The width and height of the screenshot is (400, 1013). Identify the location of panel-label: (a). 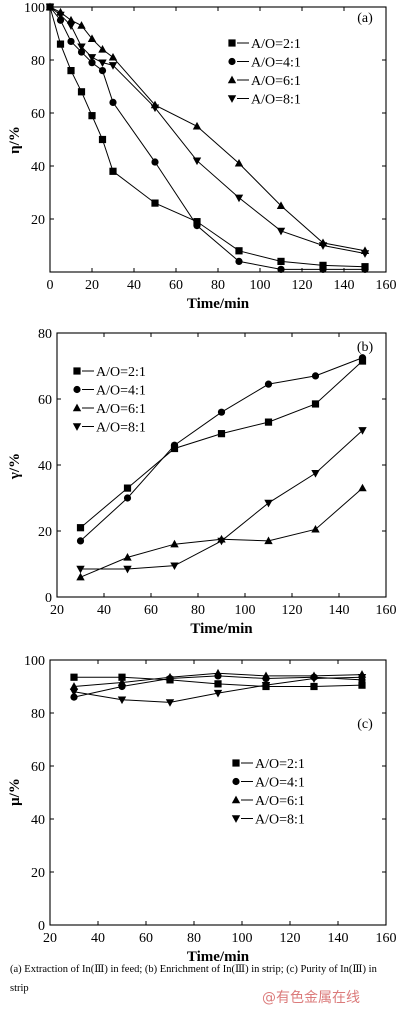
(365, 18).